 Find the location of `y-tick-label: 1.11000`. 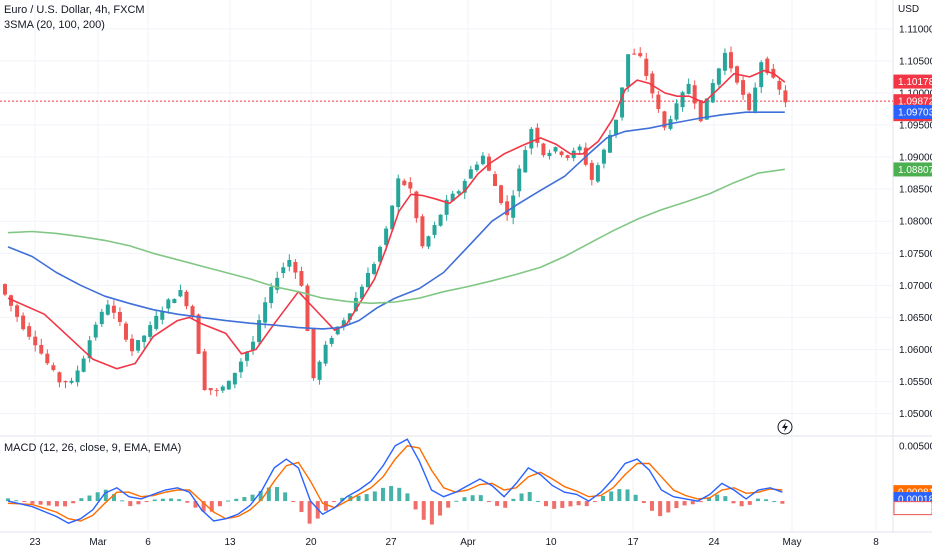

y-tick-label: 1.11000 is located at coordinates (915, 29).